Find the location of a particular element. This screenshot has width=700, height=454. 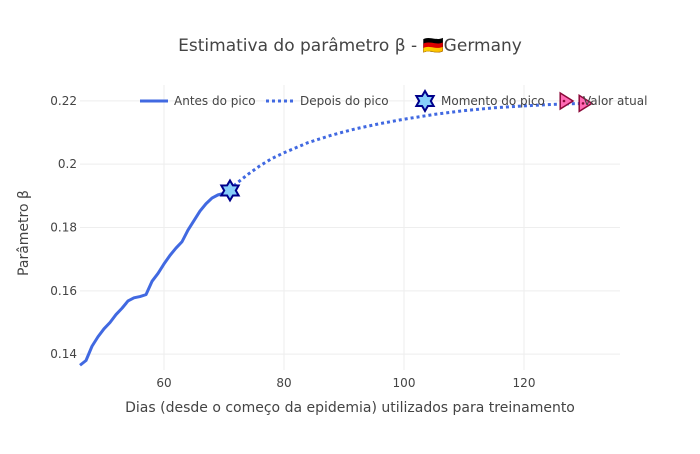

series-markers is located at coordinates (406, 148).